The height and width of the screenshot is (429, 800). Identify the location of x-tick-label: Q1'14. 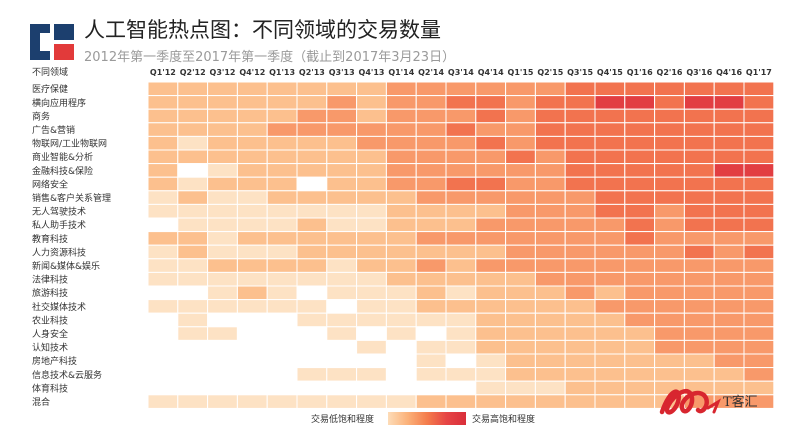
(401, 72).